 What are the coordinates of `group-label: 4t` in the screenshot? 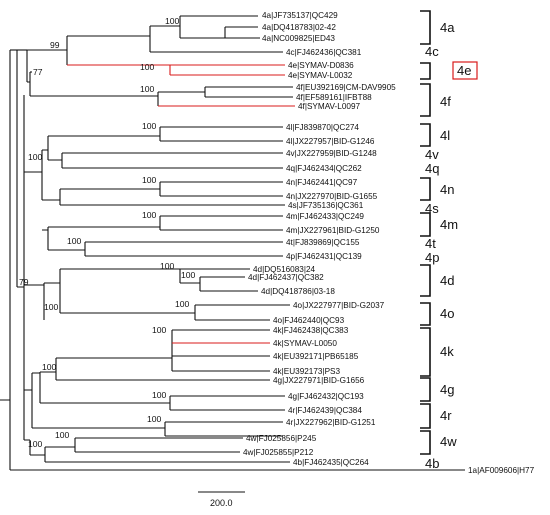 It's located at (430, 243).